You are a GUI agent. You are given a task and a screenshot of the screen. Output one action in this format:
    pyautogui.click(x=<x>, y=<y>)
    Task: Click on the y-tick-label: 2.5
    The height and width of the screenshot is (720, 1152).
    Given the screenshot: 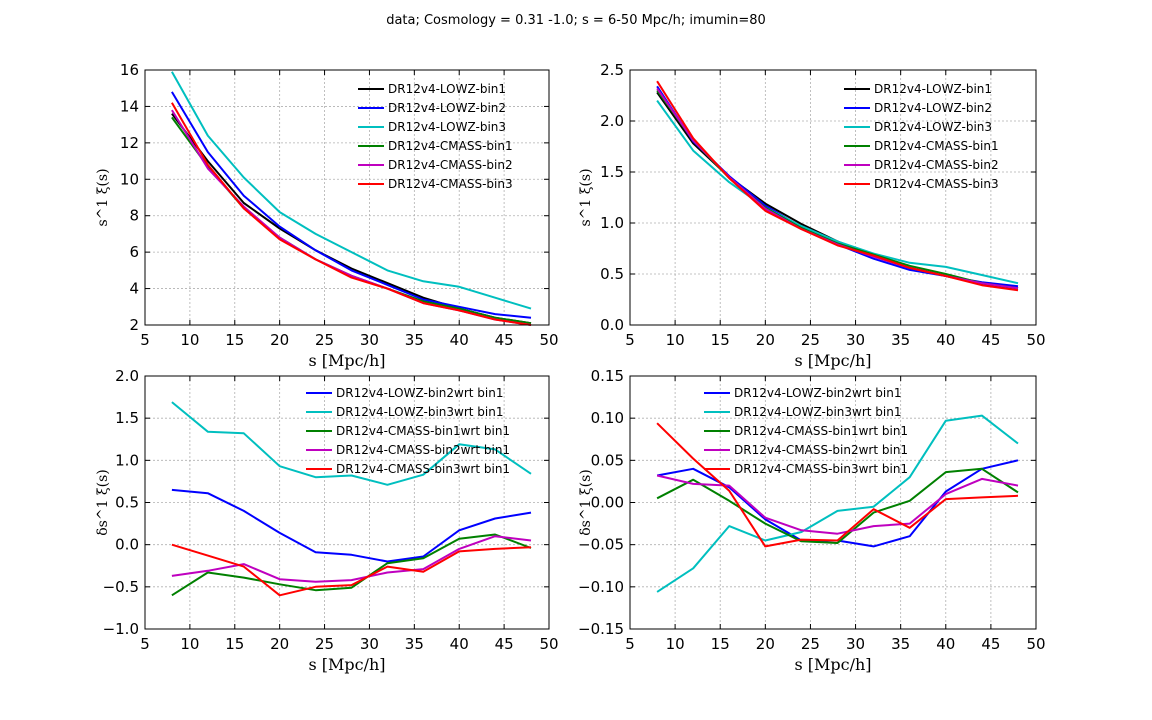 What is the action you would take?
    pyautogui.click(x=612, y=70)
    